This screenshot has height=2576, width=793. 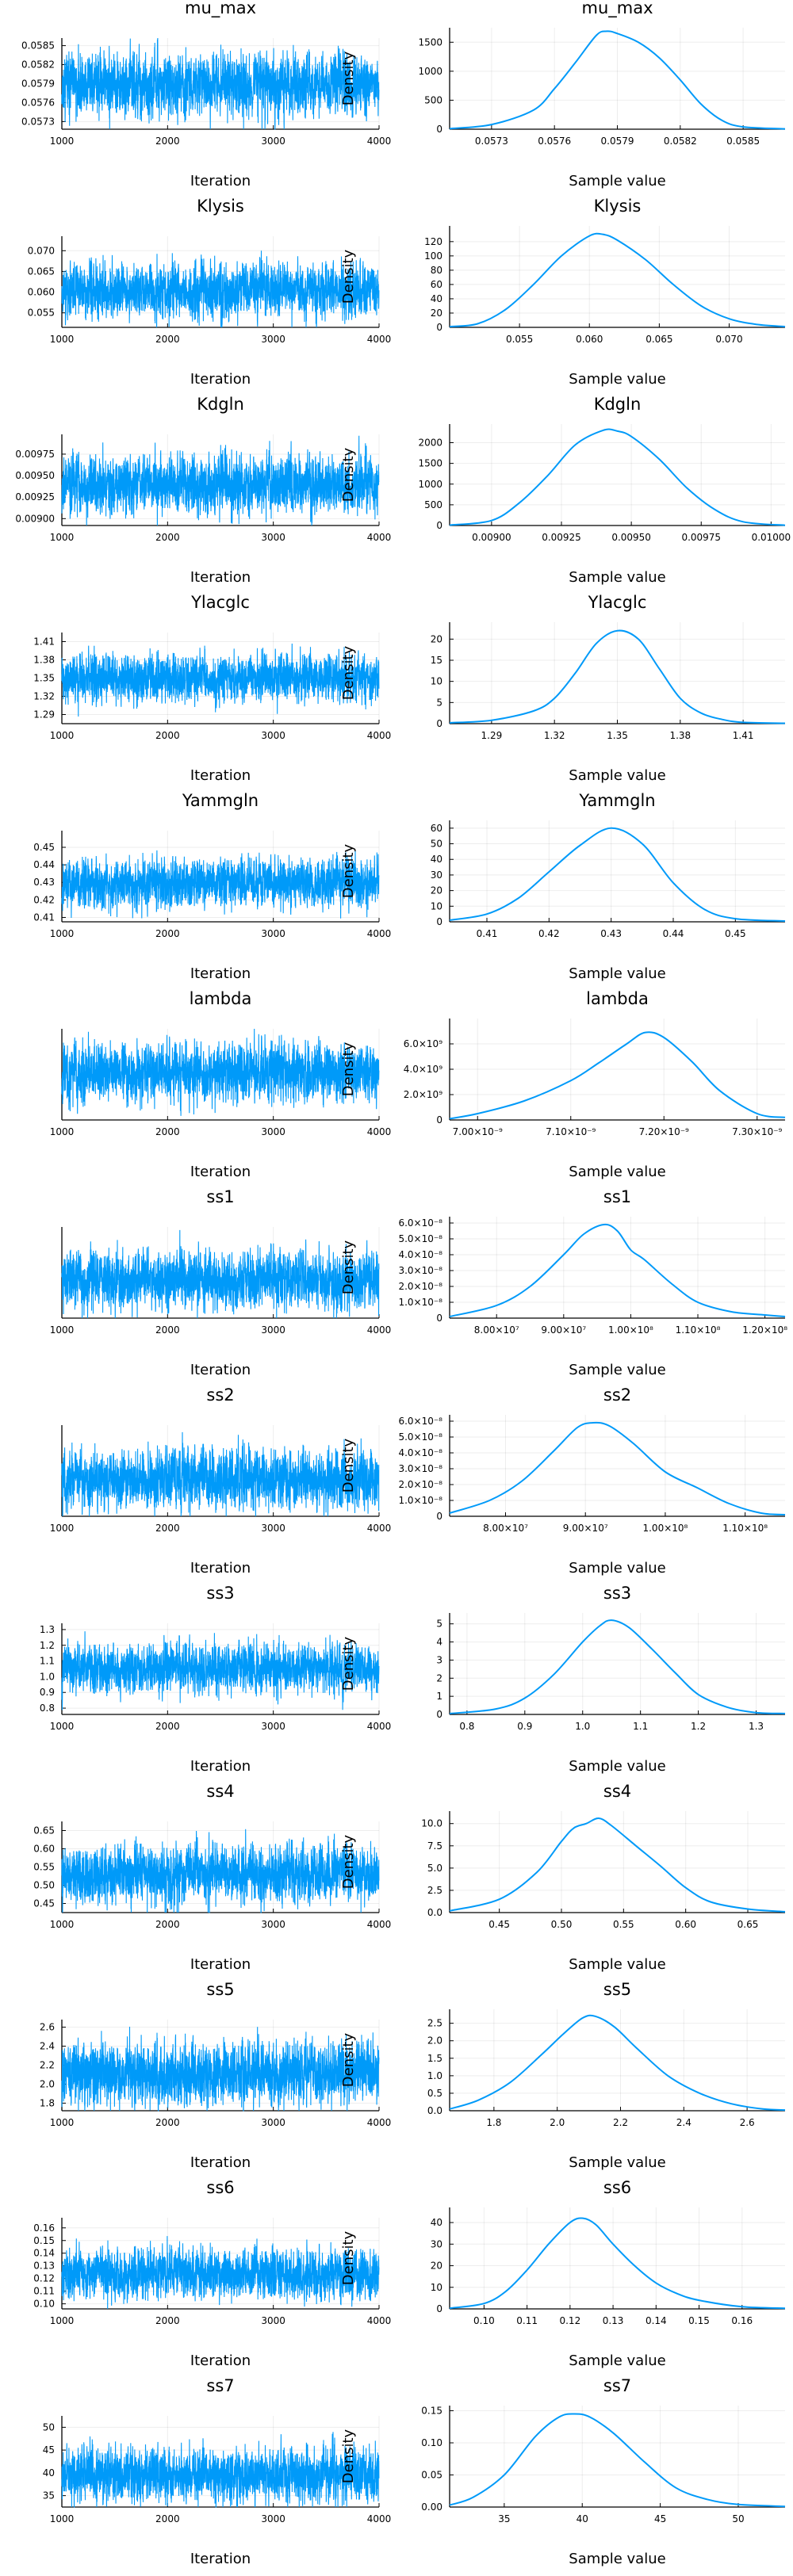 What do you see at coordinates (436, 828) in the screenshot?
I see `y-tick-label: 60` at bounding box center [436, 828].